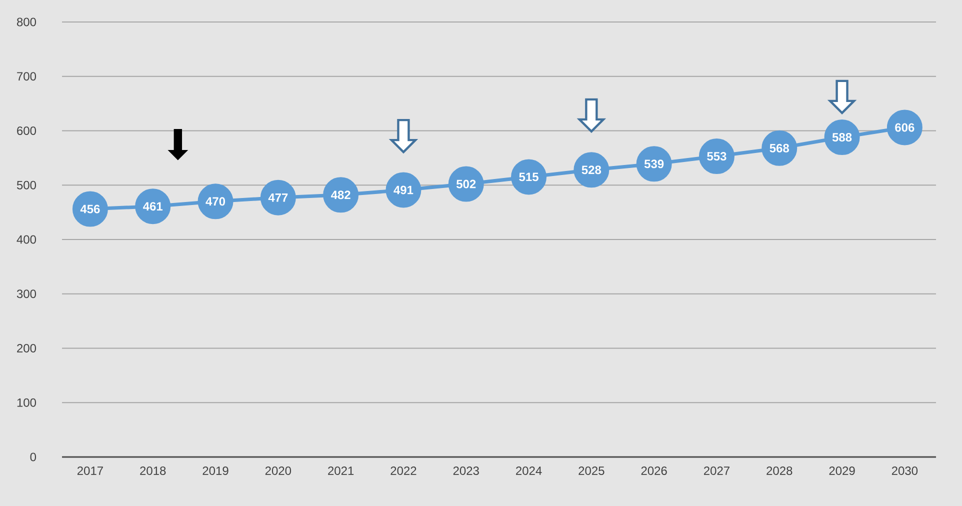  What do you see at coordinates (404, 190) in the screenshot?
I see `data-label: 491` at bounding box center [404, 190].